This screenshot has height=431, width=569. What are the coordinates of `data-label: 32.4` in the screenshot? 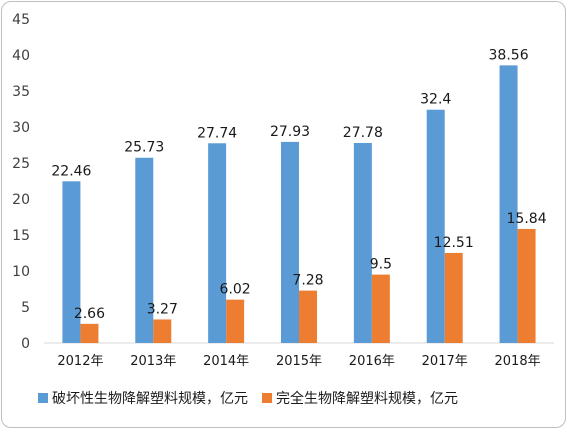 It's located at (435, 100).